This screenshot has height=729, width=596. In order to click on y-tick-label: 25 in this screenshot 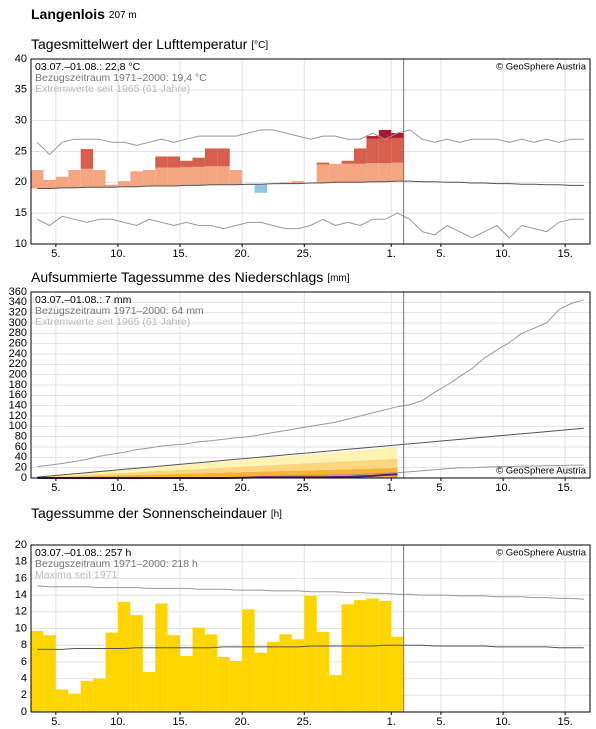, I will do `click(21, 151)`.